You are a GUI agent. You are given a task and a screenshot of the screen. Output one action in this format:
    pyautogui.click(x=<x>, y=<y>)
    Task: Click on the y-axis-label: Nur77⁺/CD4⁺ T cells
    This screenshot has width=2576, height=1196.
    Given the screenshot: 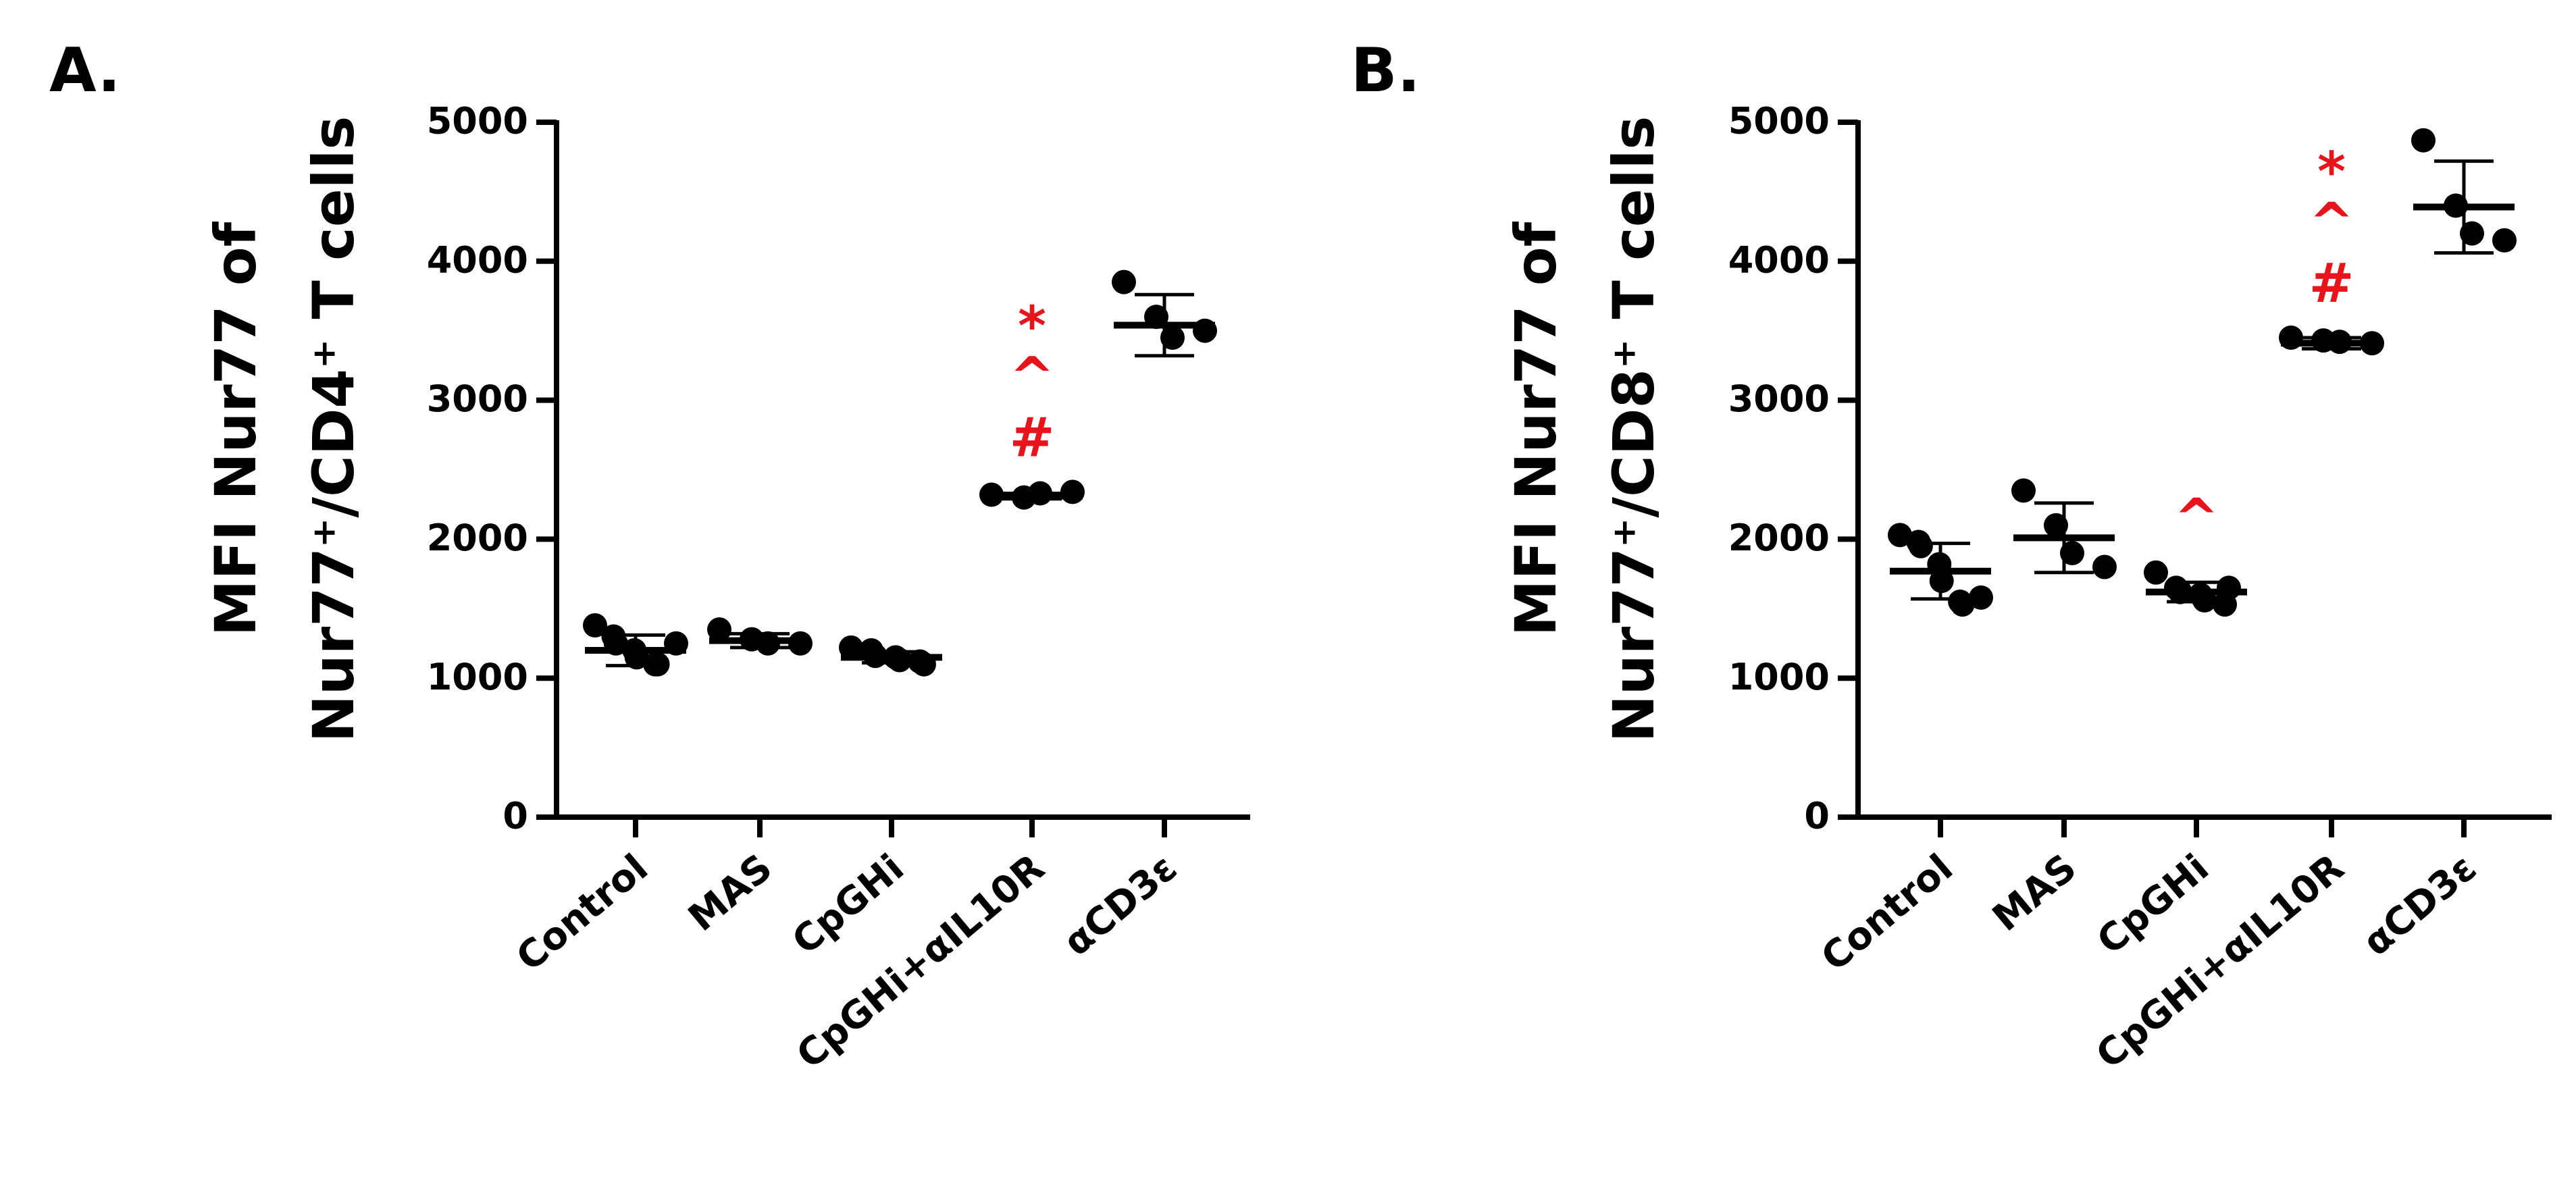 What is the action you would take?
    pyautogui.click(x=334, y=429)
    